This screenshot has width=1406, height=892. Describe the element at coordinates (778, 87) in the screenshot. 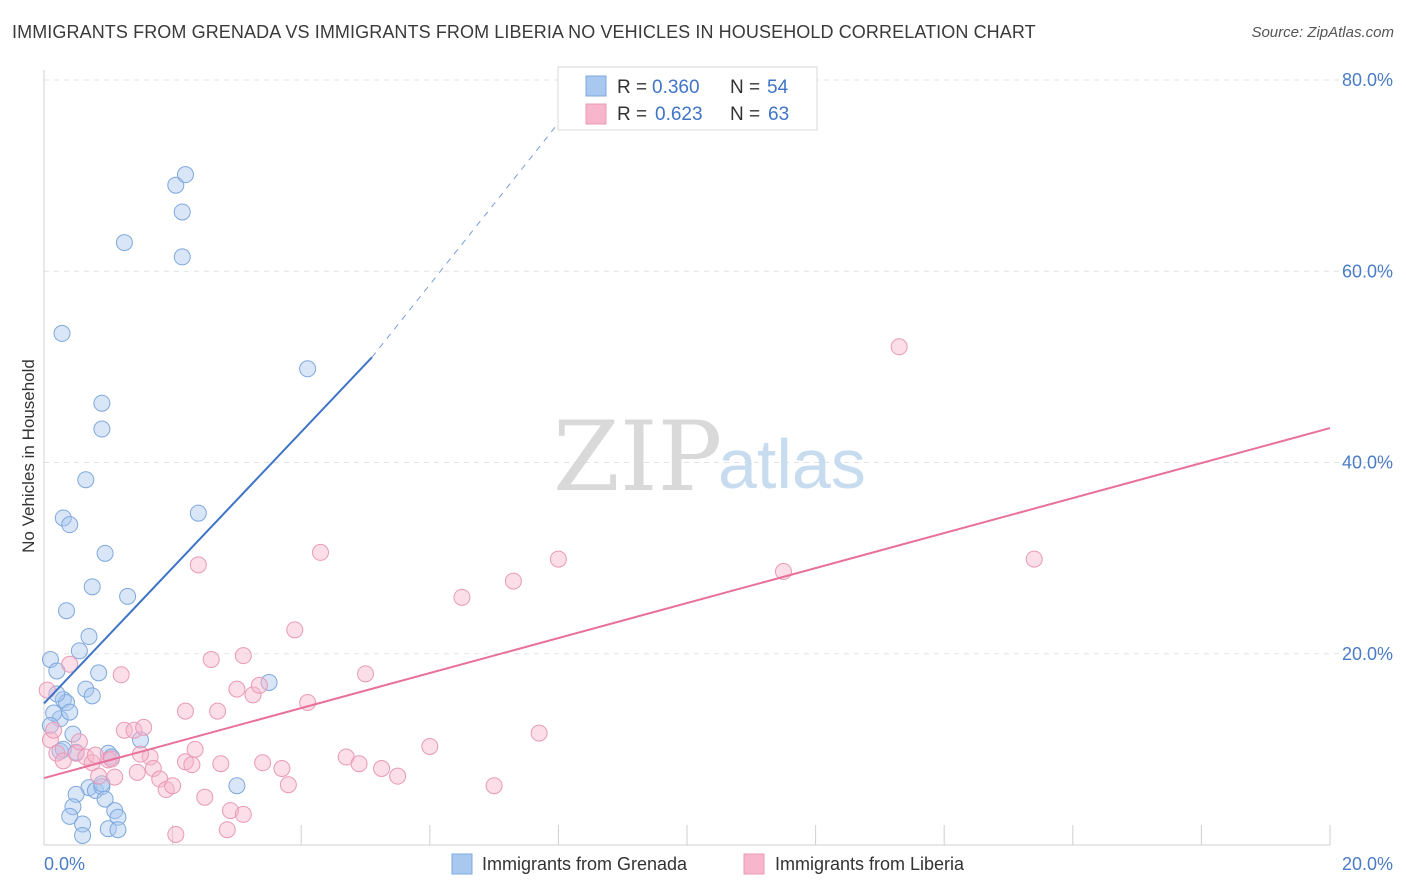

I see `legend-n-value-grenada: 54` at that location.